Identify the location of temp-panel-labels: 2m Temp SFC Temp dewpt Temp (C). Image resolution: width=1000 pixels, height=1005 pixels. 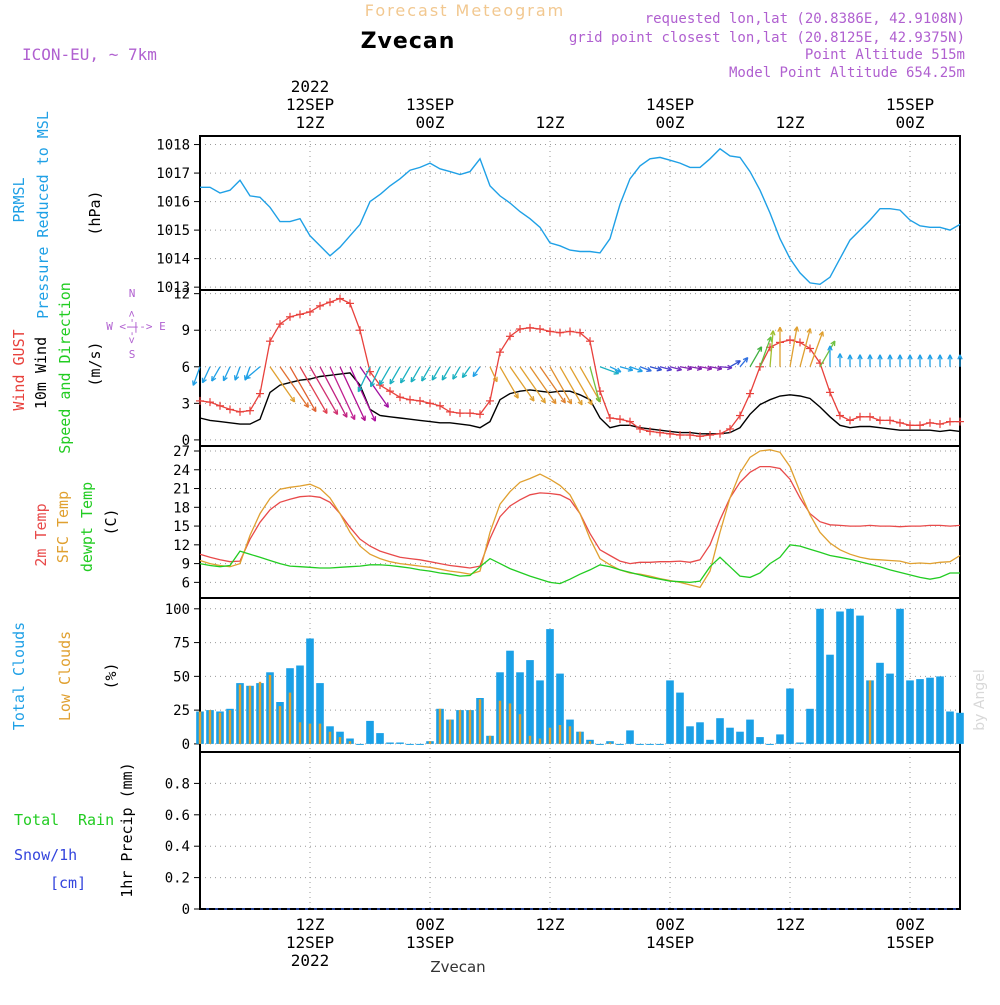
(76, 527).